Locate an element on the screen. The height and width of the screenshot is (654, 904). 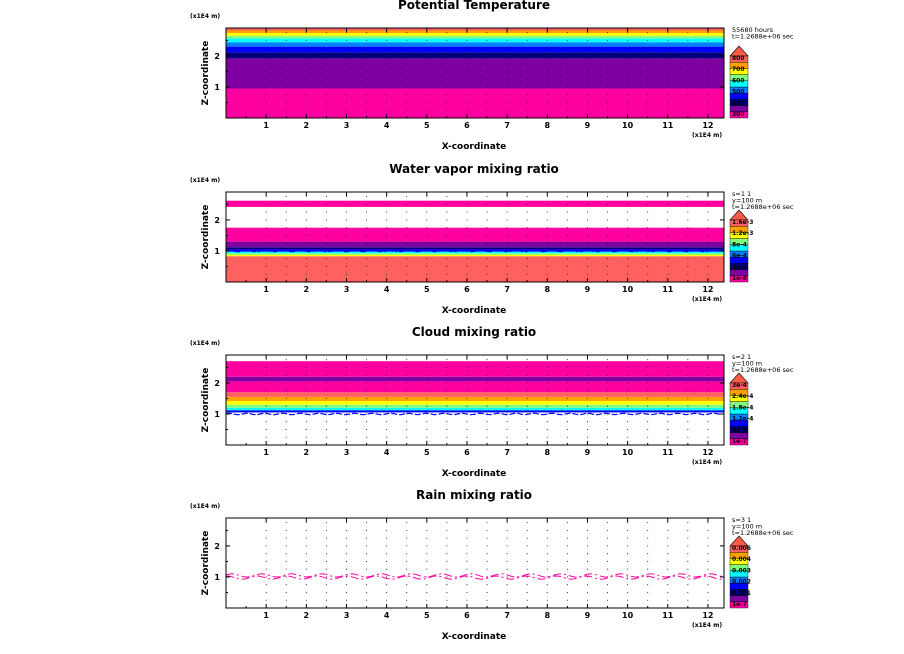
colorbar-label: 0.003 is located at coordinates (741, 570).